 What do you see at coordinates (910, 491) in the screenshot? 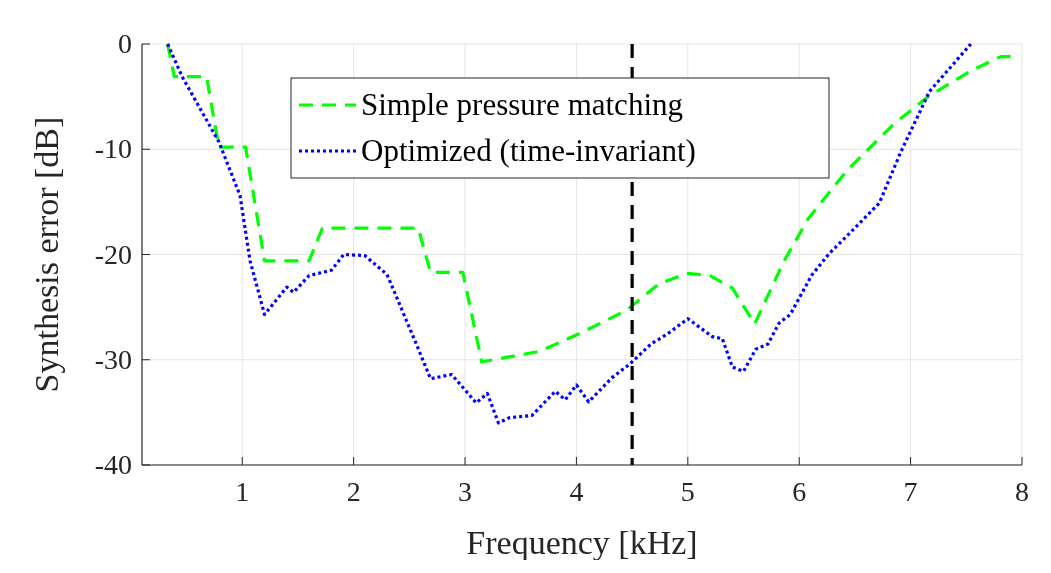
I see `x-tick-label: 7` at bounding box center [910, 491].